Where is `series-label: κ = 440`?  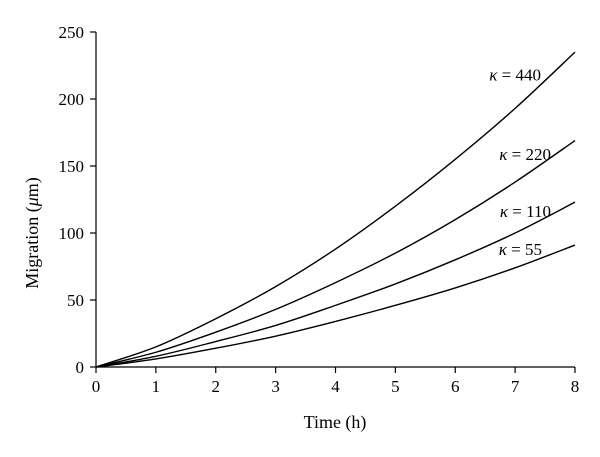 series-label: κ = 440 is located at coordinates (515, 74).